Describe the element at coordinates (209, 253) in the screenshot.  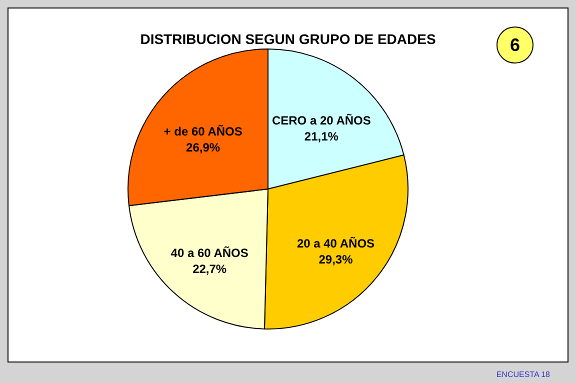
I see `slice-label: 40 a 60 AÑOS` at that location.